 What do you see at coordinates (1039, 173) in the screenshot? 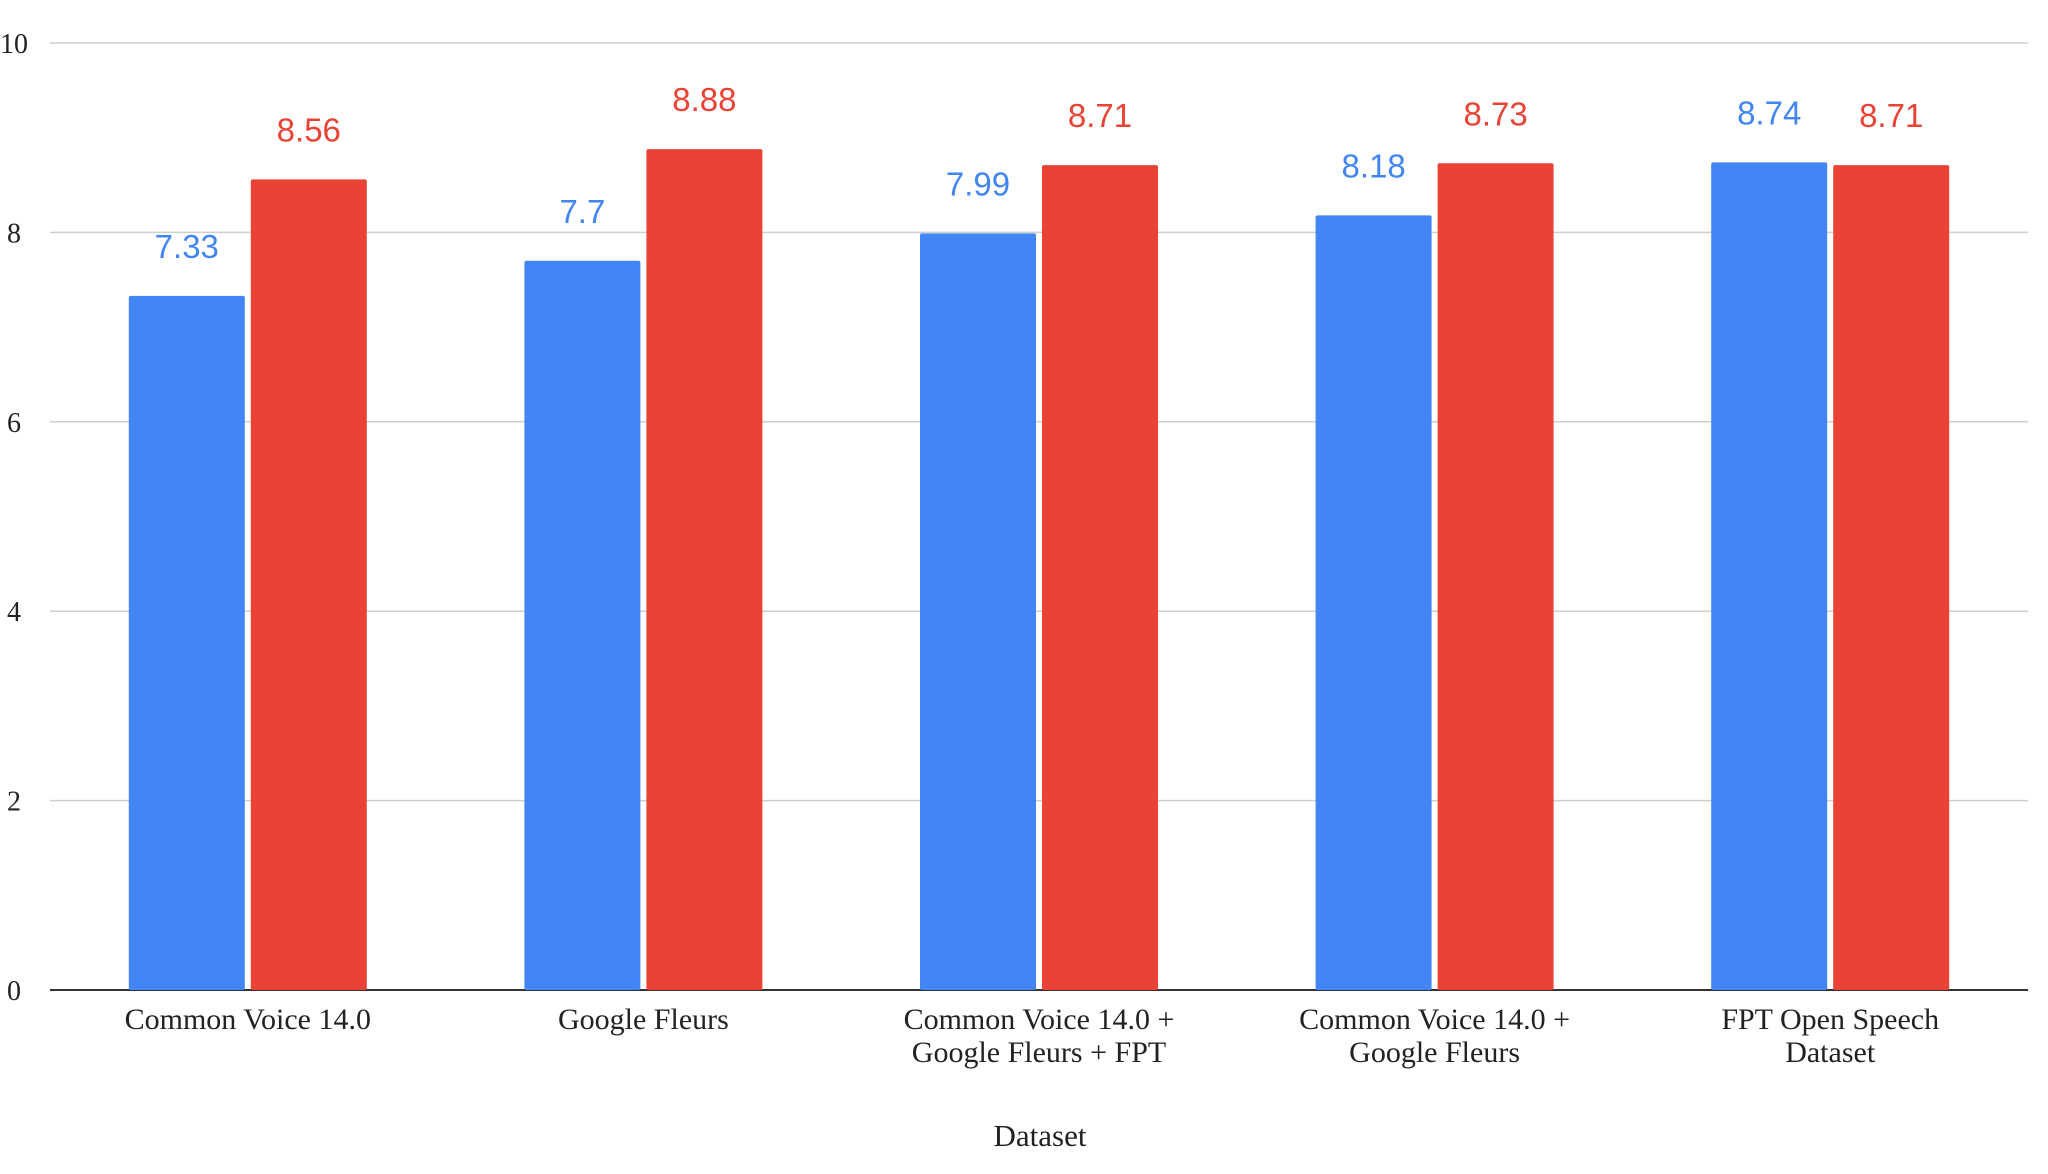
I see `data-labels: 7.33 8.56 7.7 8.88 7.99 8.71 8.18 8.73 8.74 8.71` at bounding box center [1039, 173].